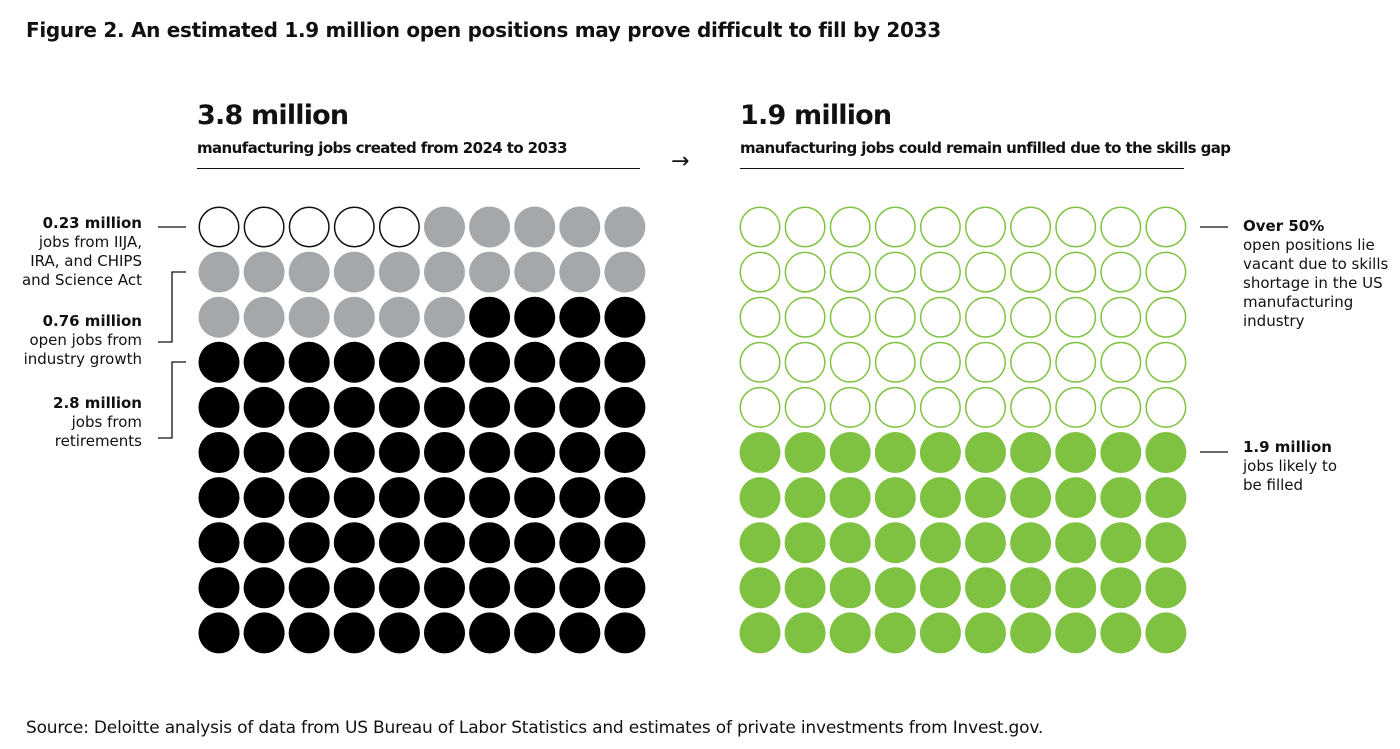 The image size is (1400, 749). I want to click on left-rule, so click(418, 168).